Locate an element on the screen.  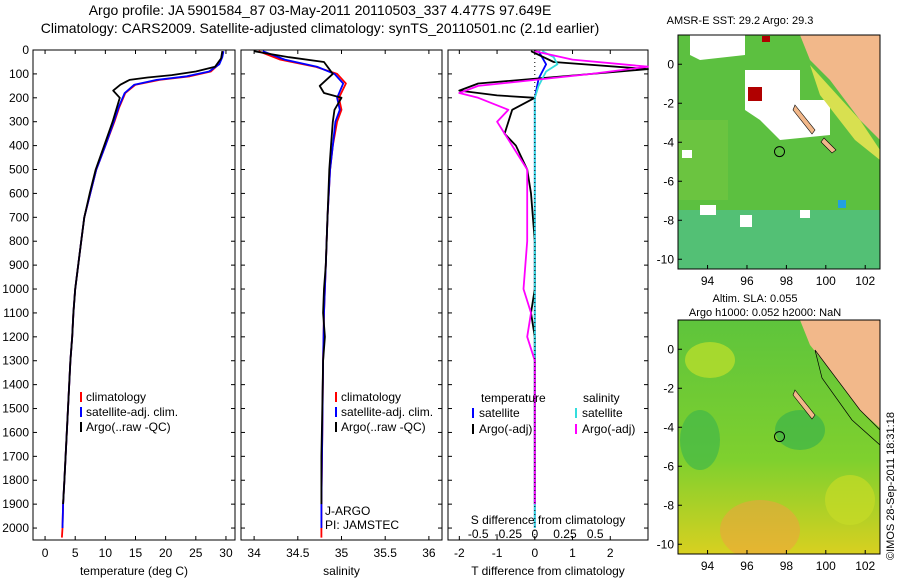
x-tick-label: 34.5 is located at coordinates (298, 553).